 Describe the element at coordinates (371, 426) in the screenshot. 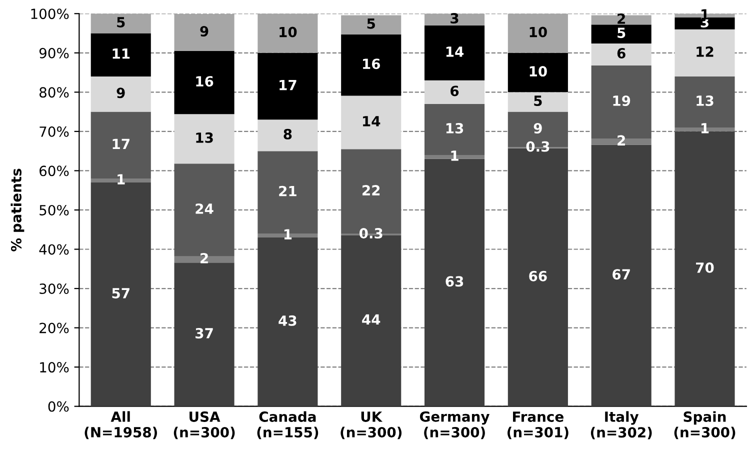

I see `x-tick-label: UK (n=300)` at that location.